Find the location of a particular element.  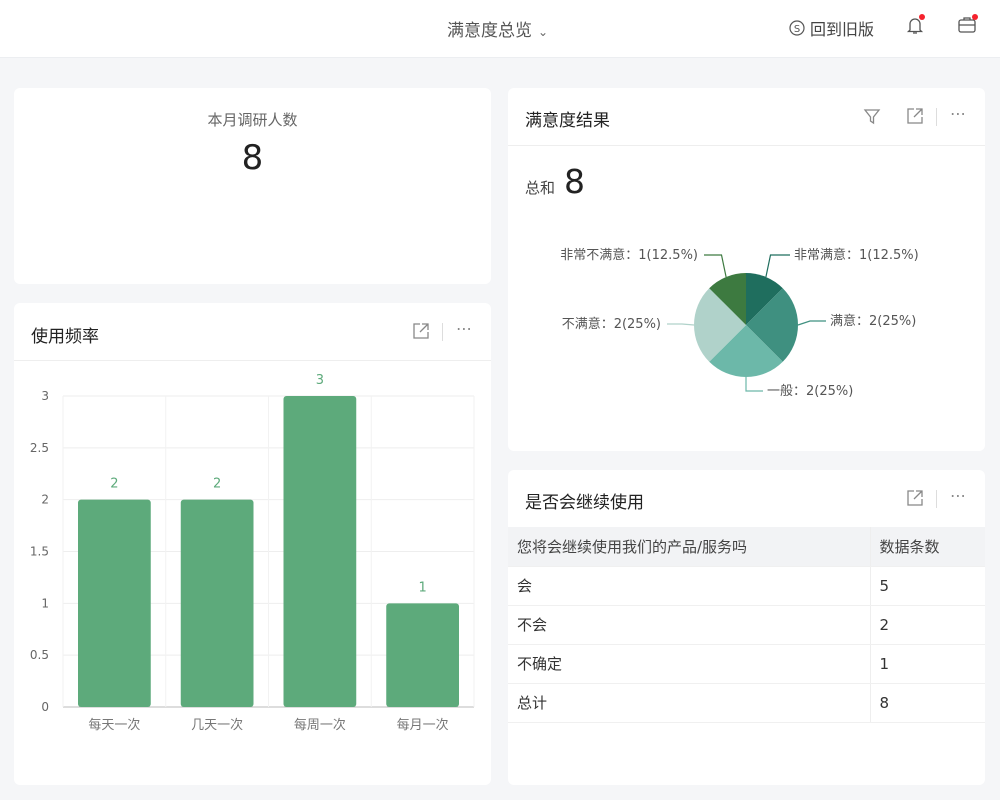

total-label: 总和 is located at coordinates (540, 188).